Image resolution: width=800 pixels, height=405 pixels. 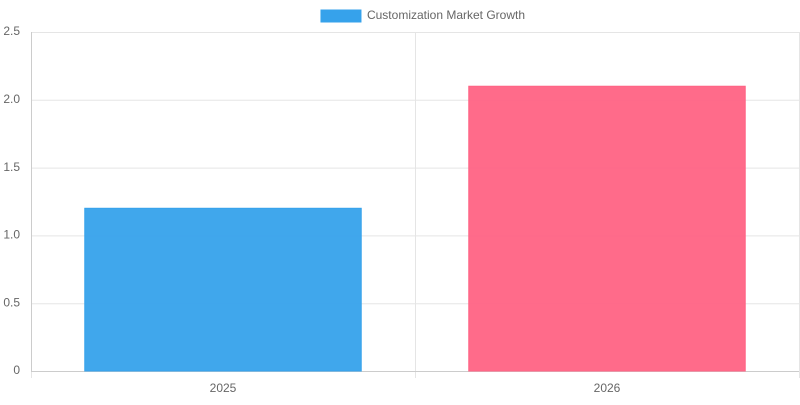 What do you see at coordinates (11, 167) in the screenshot?
I see `y-tick-label: 1.5` at bounding box center [11, 167].